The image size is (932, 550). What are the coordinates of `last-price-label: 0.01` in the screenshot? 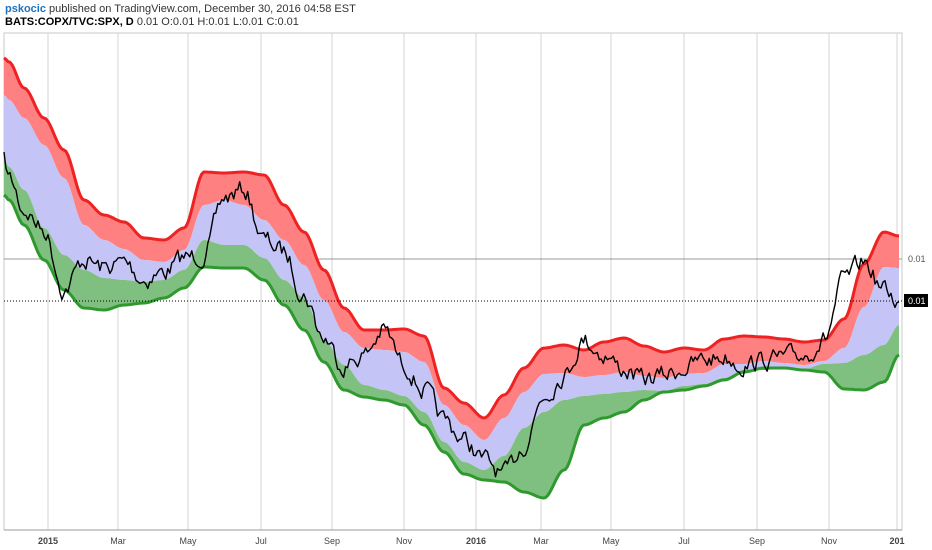 It's located at (917, 301).